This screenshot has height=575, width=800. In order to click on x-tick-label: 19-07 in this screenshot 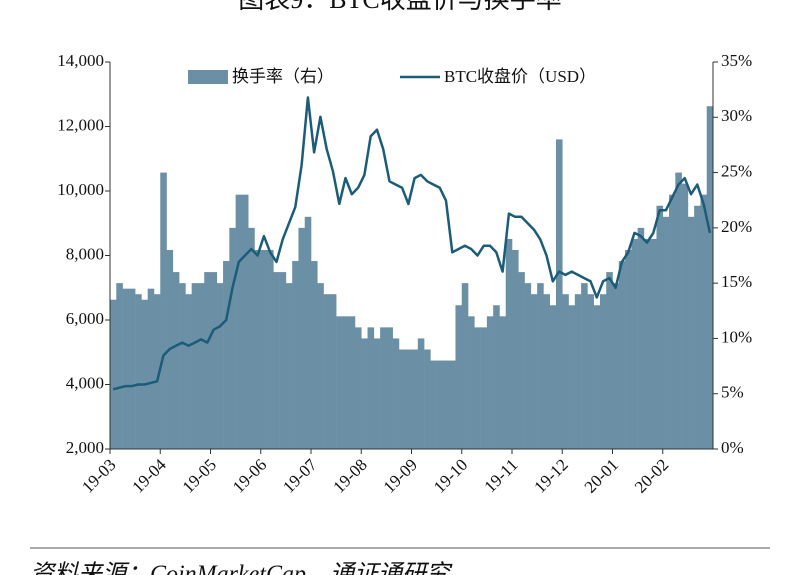, I will do `click(300, 476)`.